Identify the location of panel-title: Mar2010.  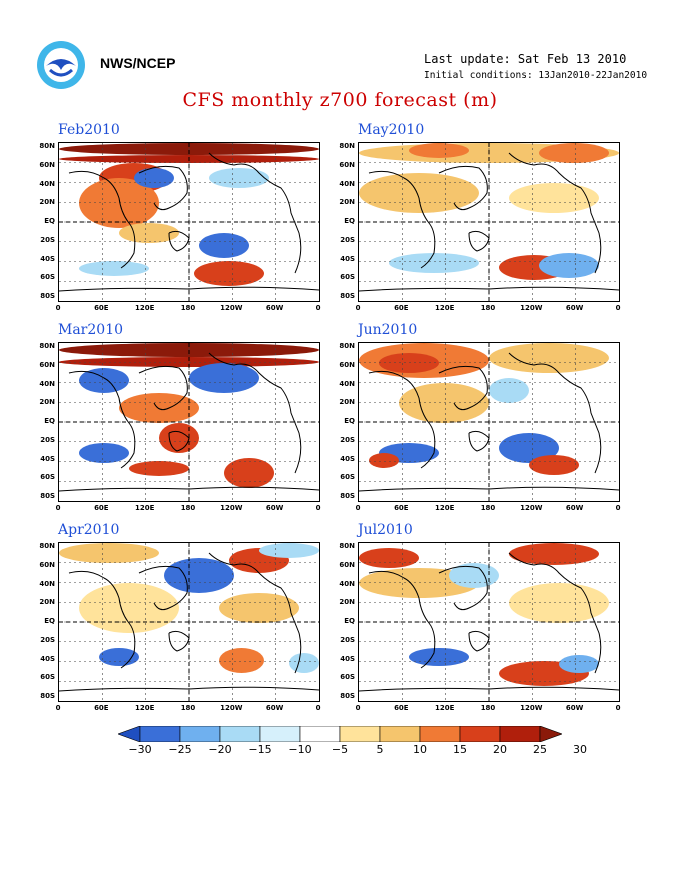
(91, 330).